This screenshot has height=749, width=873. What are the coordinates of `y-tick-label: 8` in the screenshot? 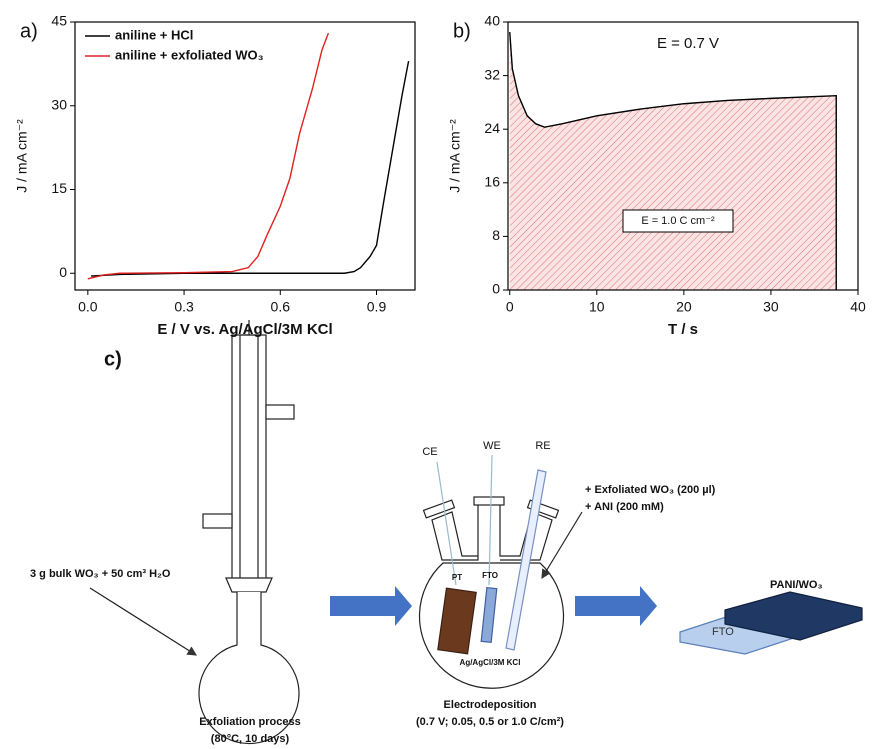 It's located at (496, 235).